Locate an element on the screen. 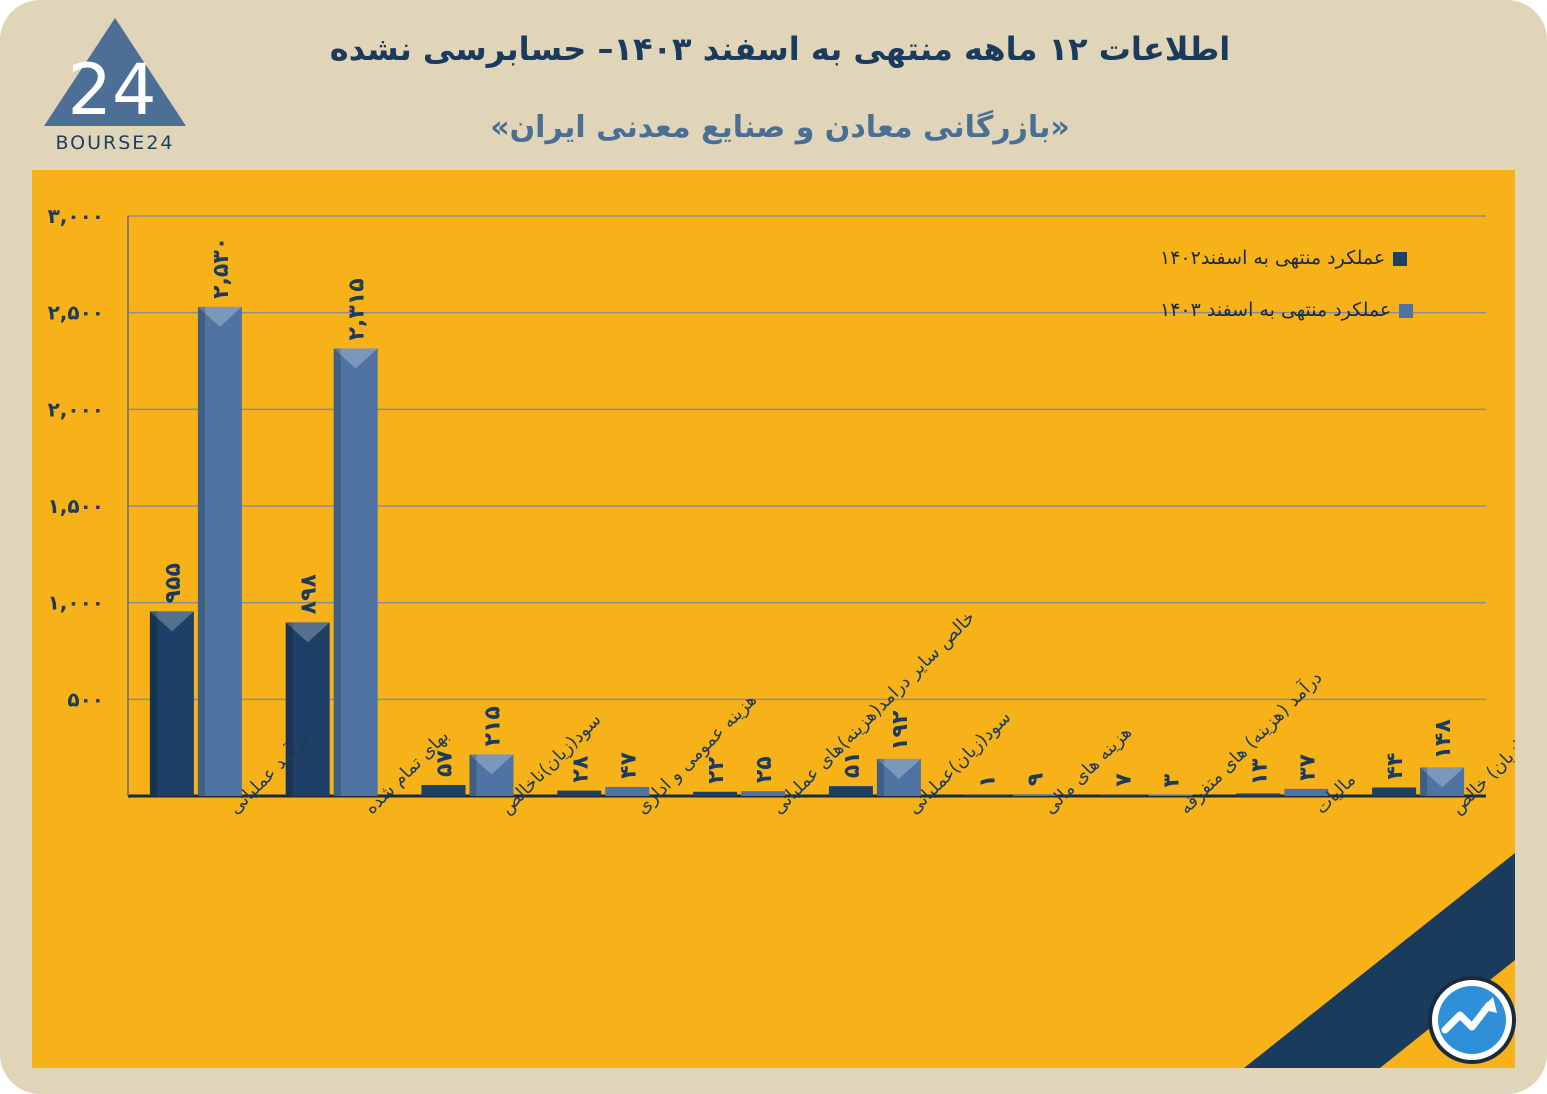  bar-value-label: ۲,۵۳۰ is located at coordinates (221, 268).